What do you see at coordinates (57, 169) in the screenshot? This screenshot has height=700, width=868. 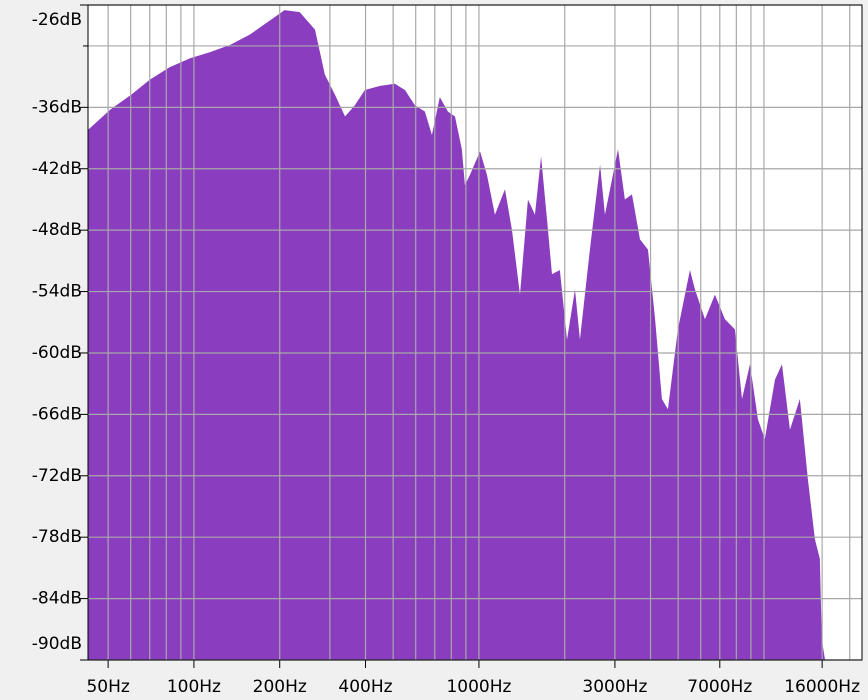 I see `y-tick-label: -42dB` at bounding box center [57, 169].